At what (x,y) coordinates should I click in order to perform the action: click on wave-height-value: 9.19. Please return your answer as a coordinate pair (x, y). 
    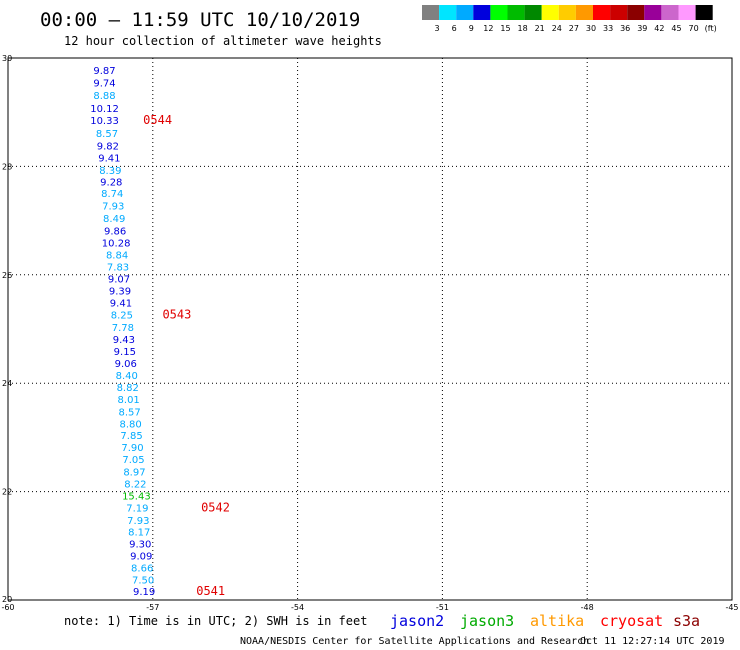
    Looking at the image, I should click on (144, 592).